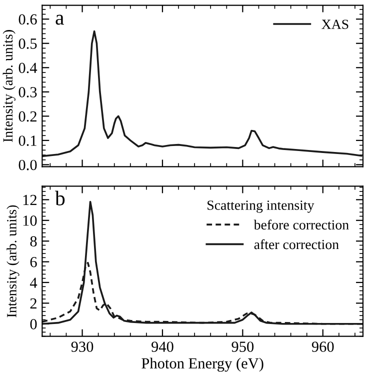  Describe the element at coordinates (60, 198) in the screenshot. I see `annotation: b` at that location.